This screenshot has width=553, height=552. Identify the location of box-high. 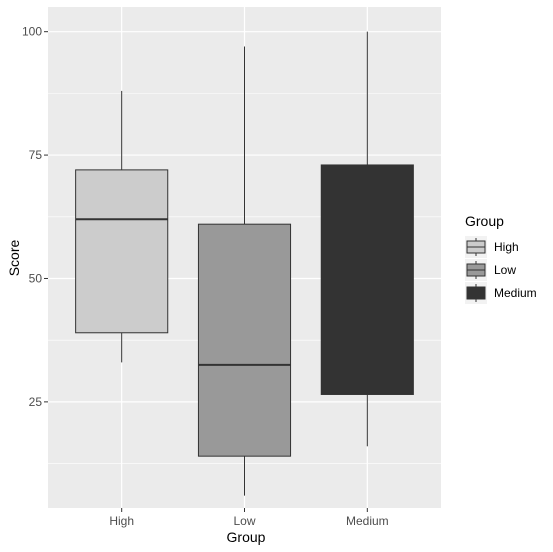
(122, 226).